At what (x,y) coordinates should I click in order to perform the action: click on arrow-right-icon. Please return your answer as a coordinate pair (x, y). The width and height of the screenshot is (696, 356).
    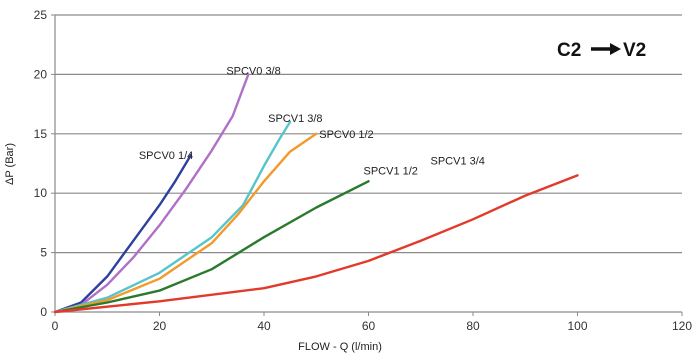
    Looking at the image, I should click on (606, 49).